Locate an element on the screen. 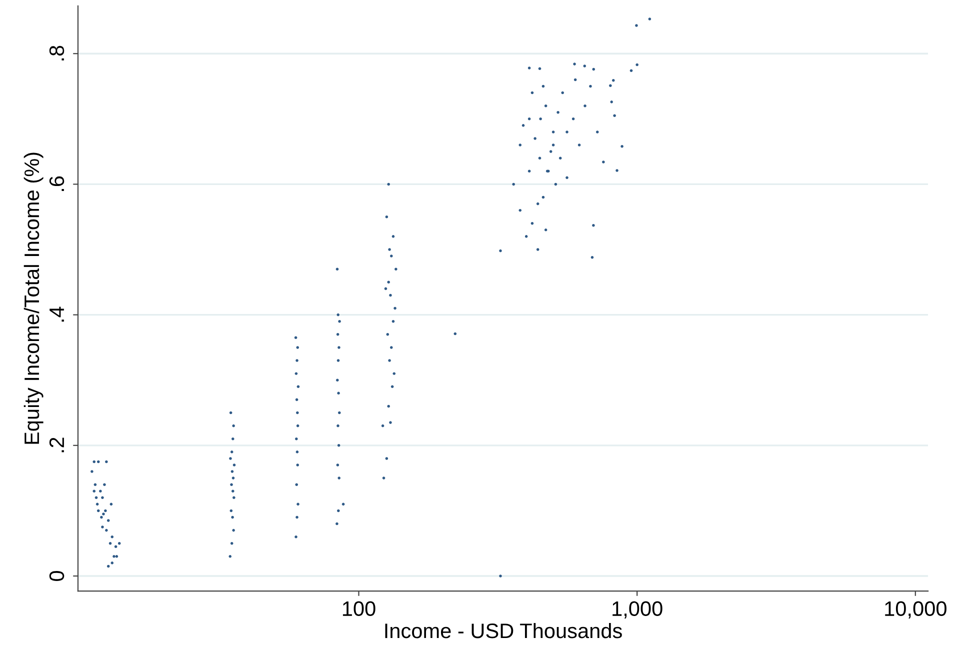  y-tick-label: 0 is located at coordinates (56, 576).